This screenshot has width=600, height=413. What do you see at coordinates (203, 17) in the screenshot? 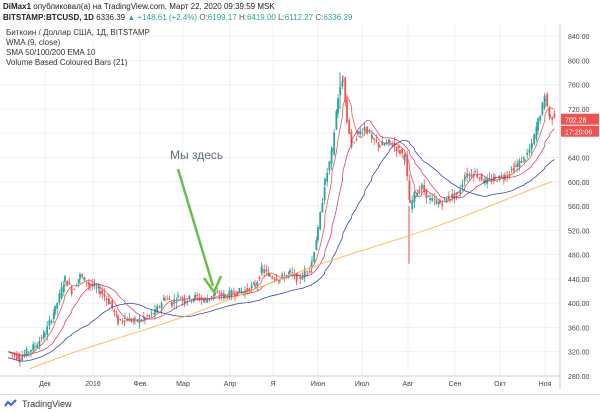
I see `open-label: O:` at bounding box center [203, 17].